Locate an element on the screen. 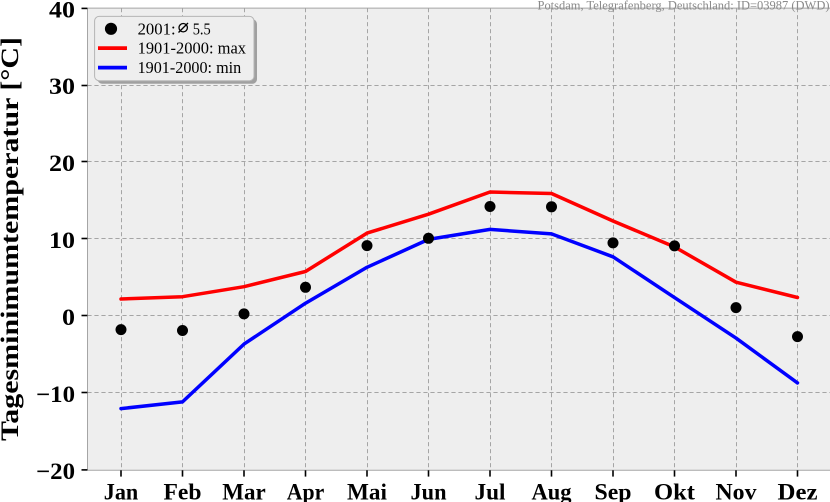 The width and height of the screenshot is (830, 502). svg-text: Mai is located at coordinates (367, 491).